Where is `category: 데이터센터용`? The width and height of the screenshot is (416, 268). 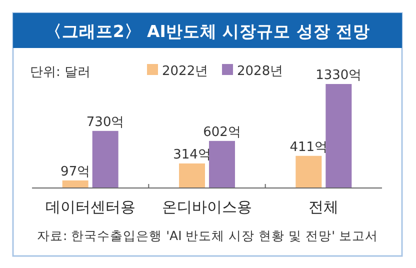 category: 데이터센터용 is located at coordinates (90, 207).